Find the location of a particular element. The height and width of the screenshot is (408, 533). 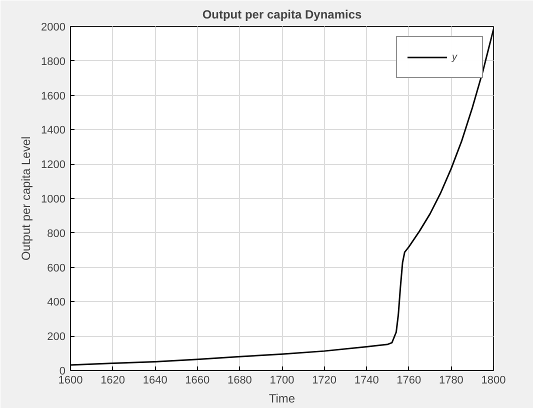

y-tick-label: 1200 is located at coordinates (53, 165).